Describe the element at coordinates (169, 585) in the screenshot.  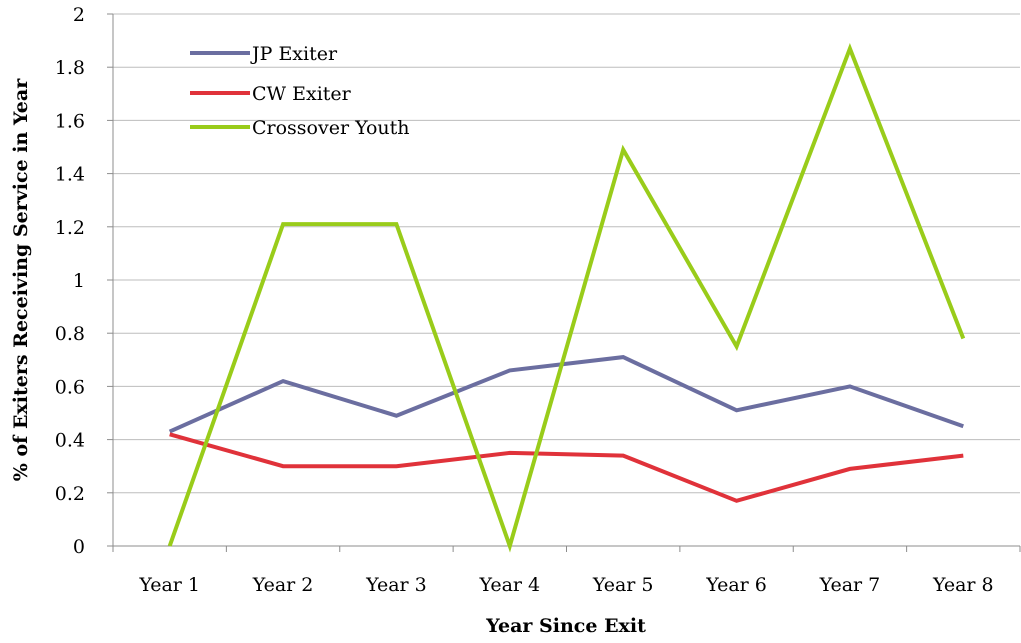
I see `x-tick-label: Year 1` at that location.